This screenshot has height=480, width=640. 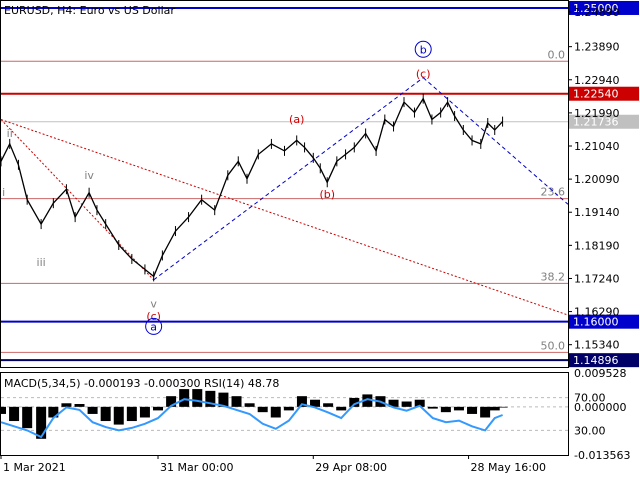 I want to click on indicator-scale-label: 0.009528, so click(x=600, y=373).